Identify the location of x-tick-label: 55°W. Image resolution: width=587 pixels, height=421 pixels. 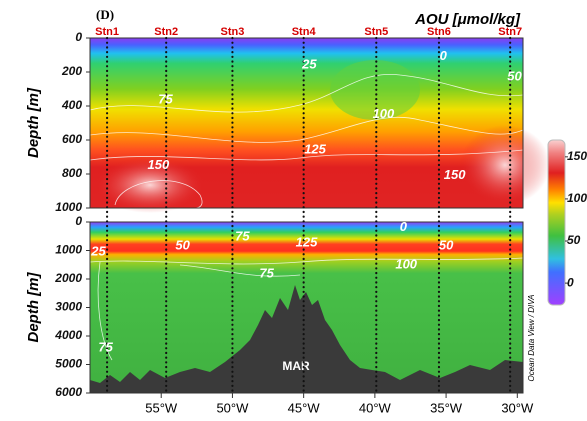
(161, 407).